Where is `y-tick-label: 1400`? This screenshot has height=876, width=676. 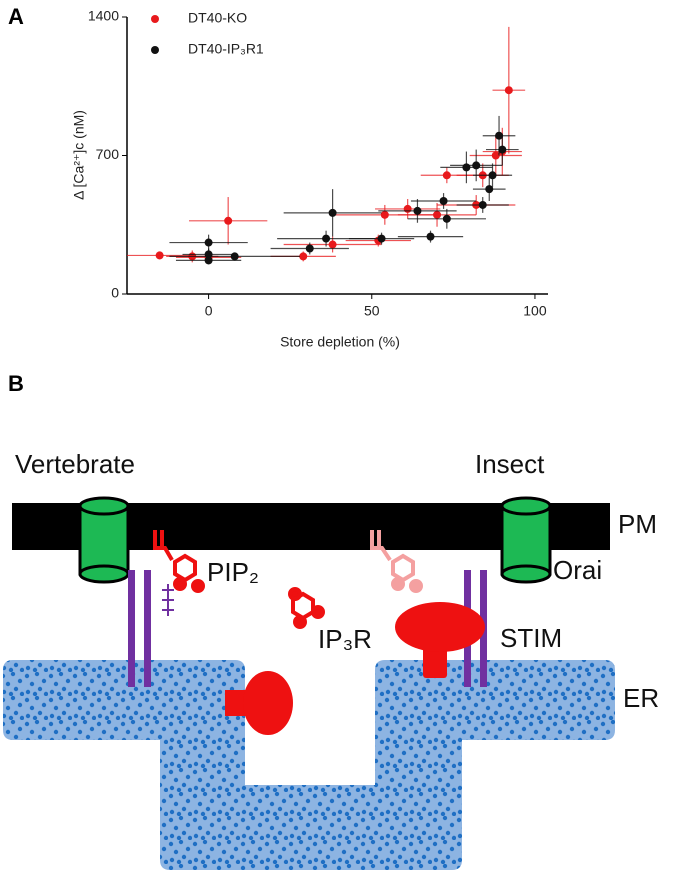 y-tick-label: 1400 is located at coordinates (103, 16).